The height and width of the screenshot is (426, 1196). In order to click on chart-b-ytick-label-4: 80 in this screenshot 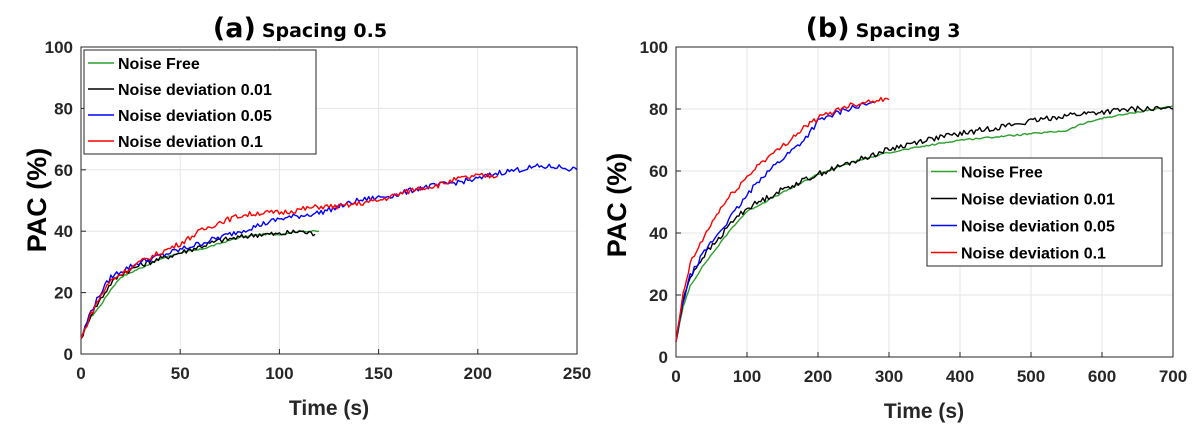, I will do `click(658, 109)`.